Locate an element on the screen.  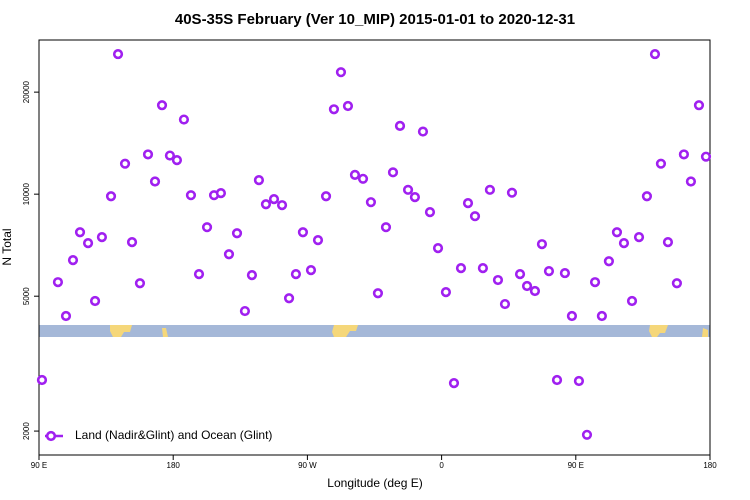
y-axis-label: N Total is located at coordinates (7, 246).